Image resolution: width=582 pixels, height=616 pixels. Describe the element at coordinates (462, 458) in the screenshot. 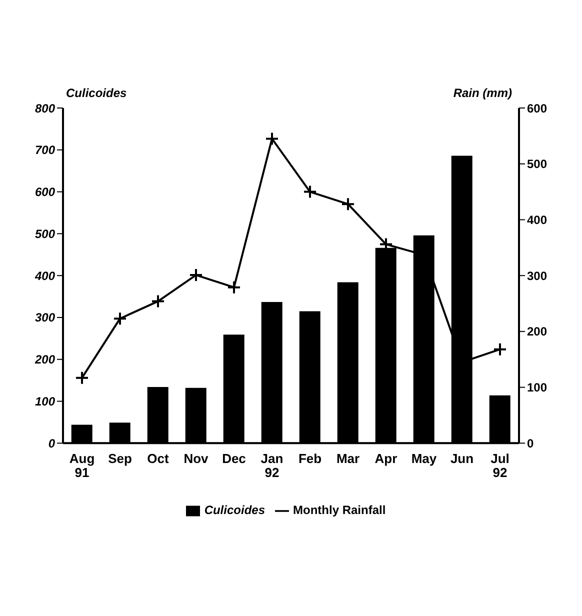

I see `x-tick-label: Jun` at that location.